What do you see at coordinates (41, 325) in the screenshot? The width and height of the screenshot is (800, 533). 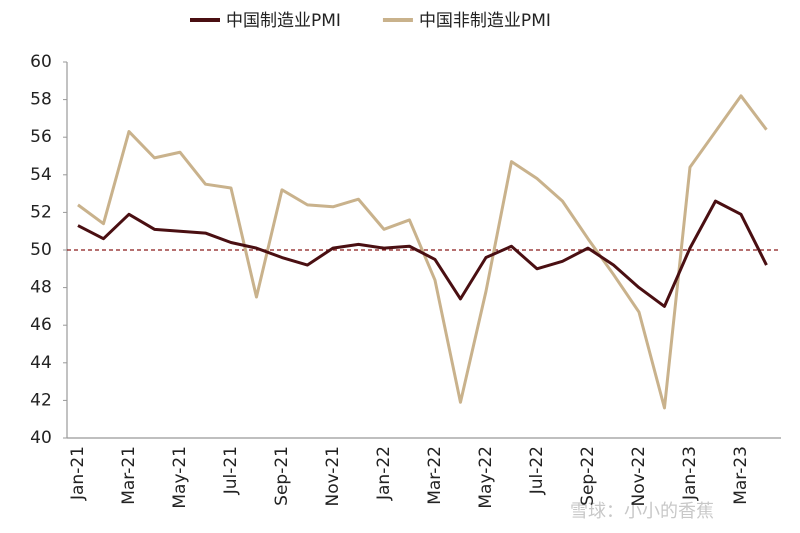 I see `y-tick-label: 46` at bounding box center [41, 325].